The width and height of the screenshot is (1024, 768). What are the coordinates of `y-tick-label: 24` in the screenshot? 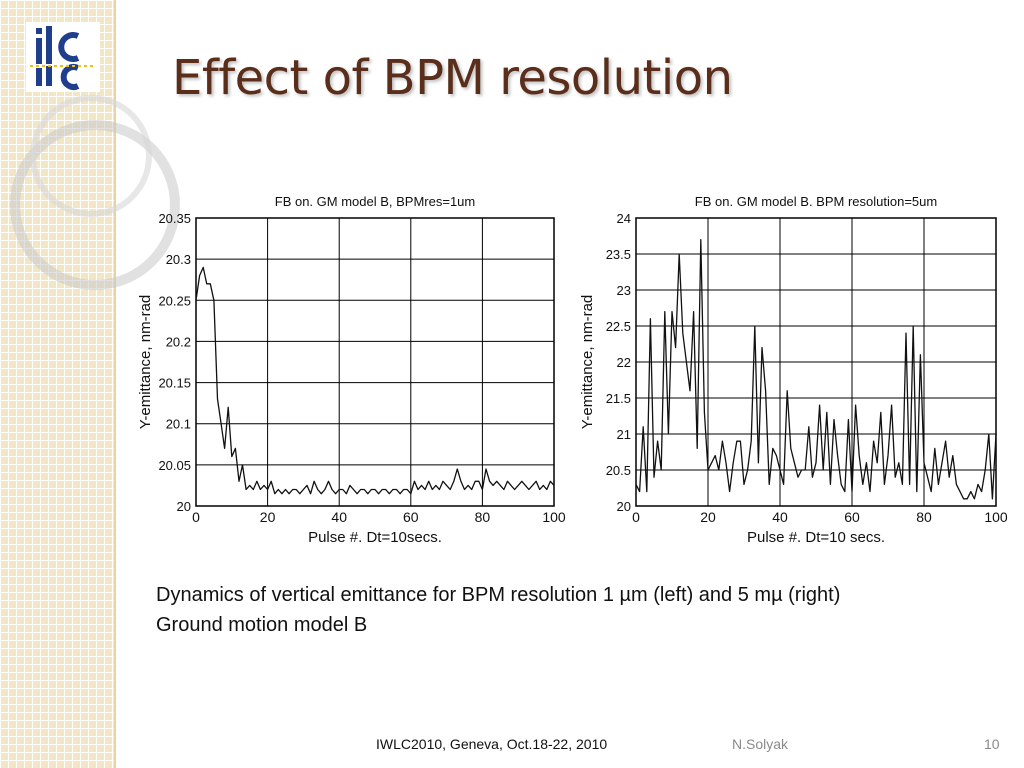 It's located at (624, 218).